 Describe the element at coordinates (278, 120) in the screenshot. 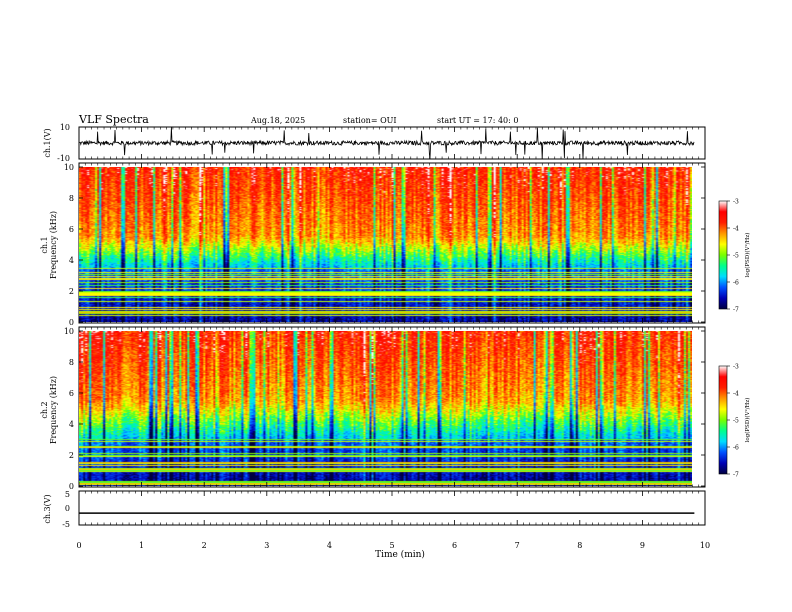

I see `date-label: Aug.18, 2025` at that location.